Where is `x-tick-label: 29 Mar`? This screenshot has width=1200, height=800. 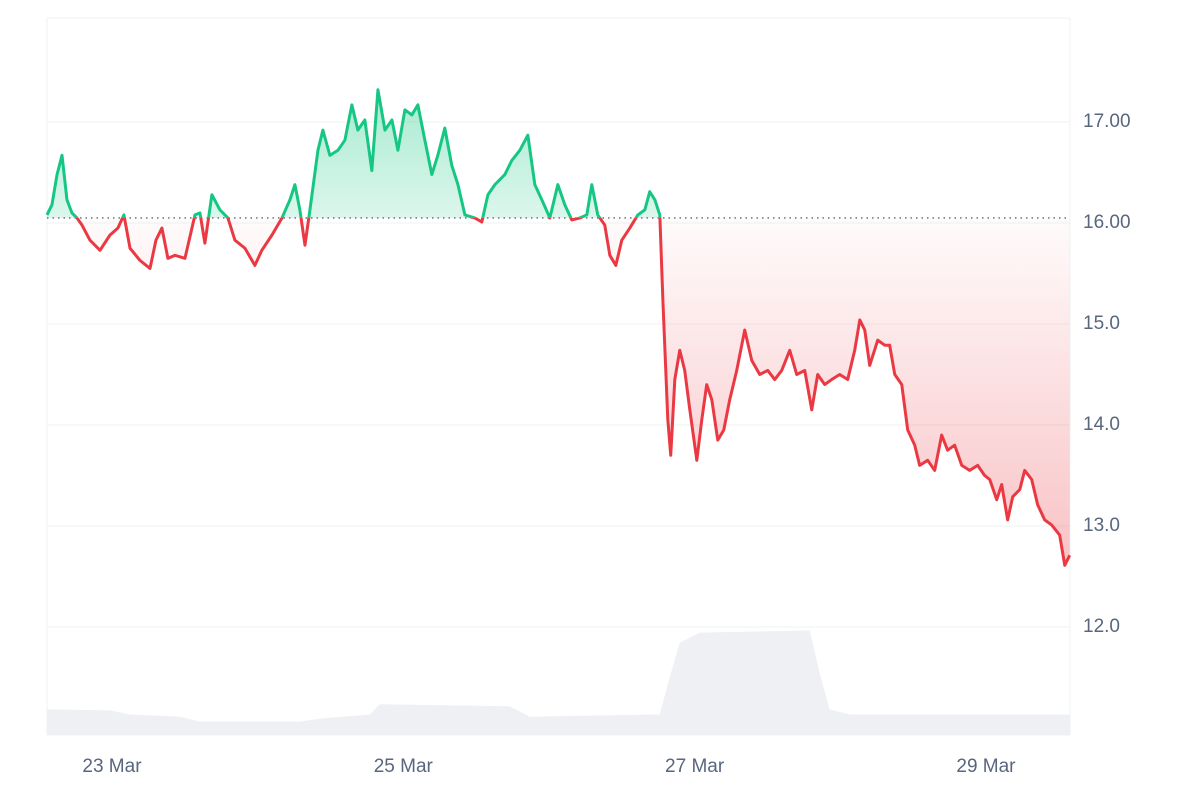 x-tick-label: 29 Mar is located at coordinates (986, 766).